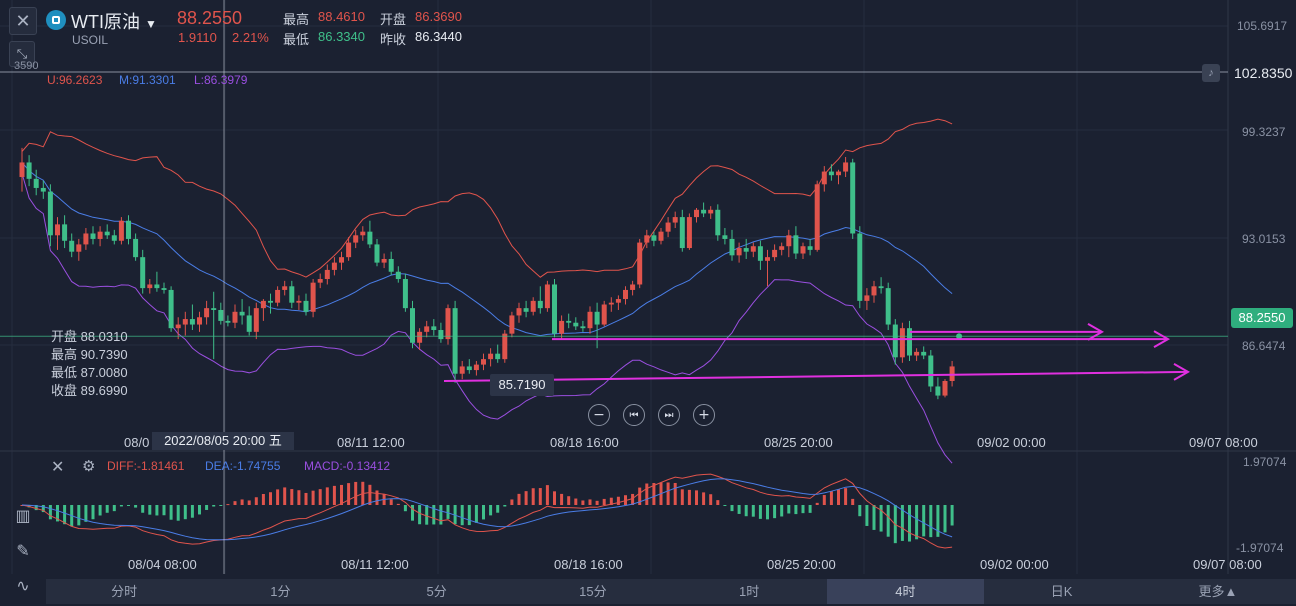 The height and width of the screenshot is (606, 1296). What do you see at coordinates (436, 591) in the screenshot?
I see `tab-5min: 5分` at bounding box center [436, 591].